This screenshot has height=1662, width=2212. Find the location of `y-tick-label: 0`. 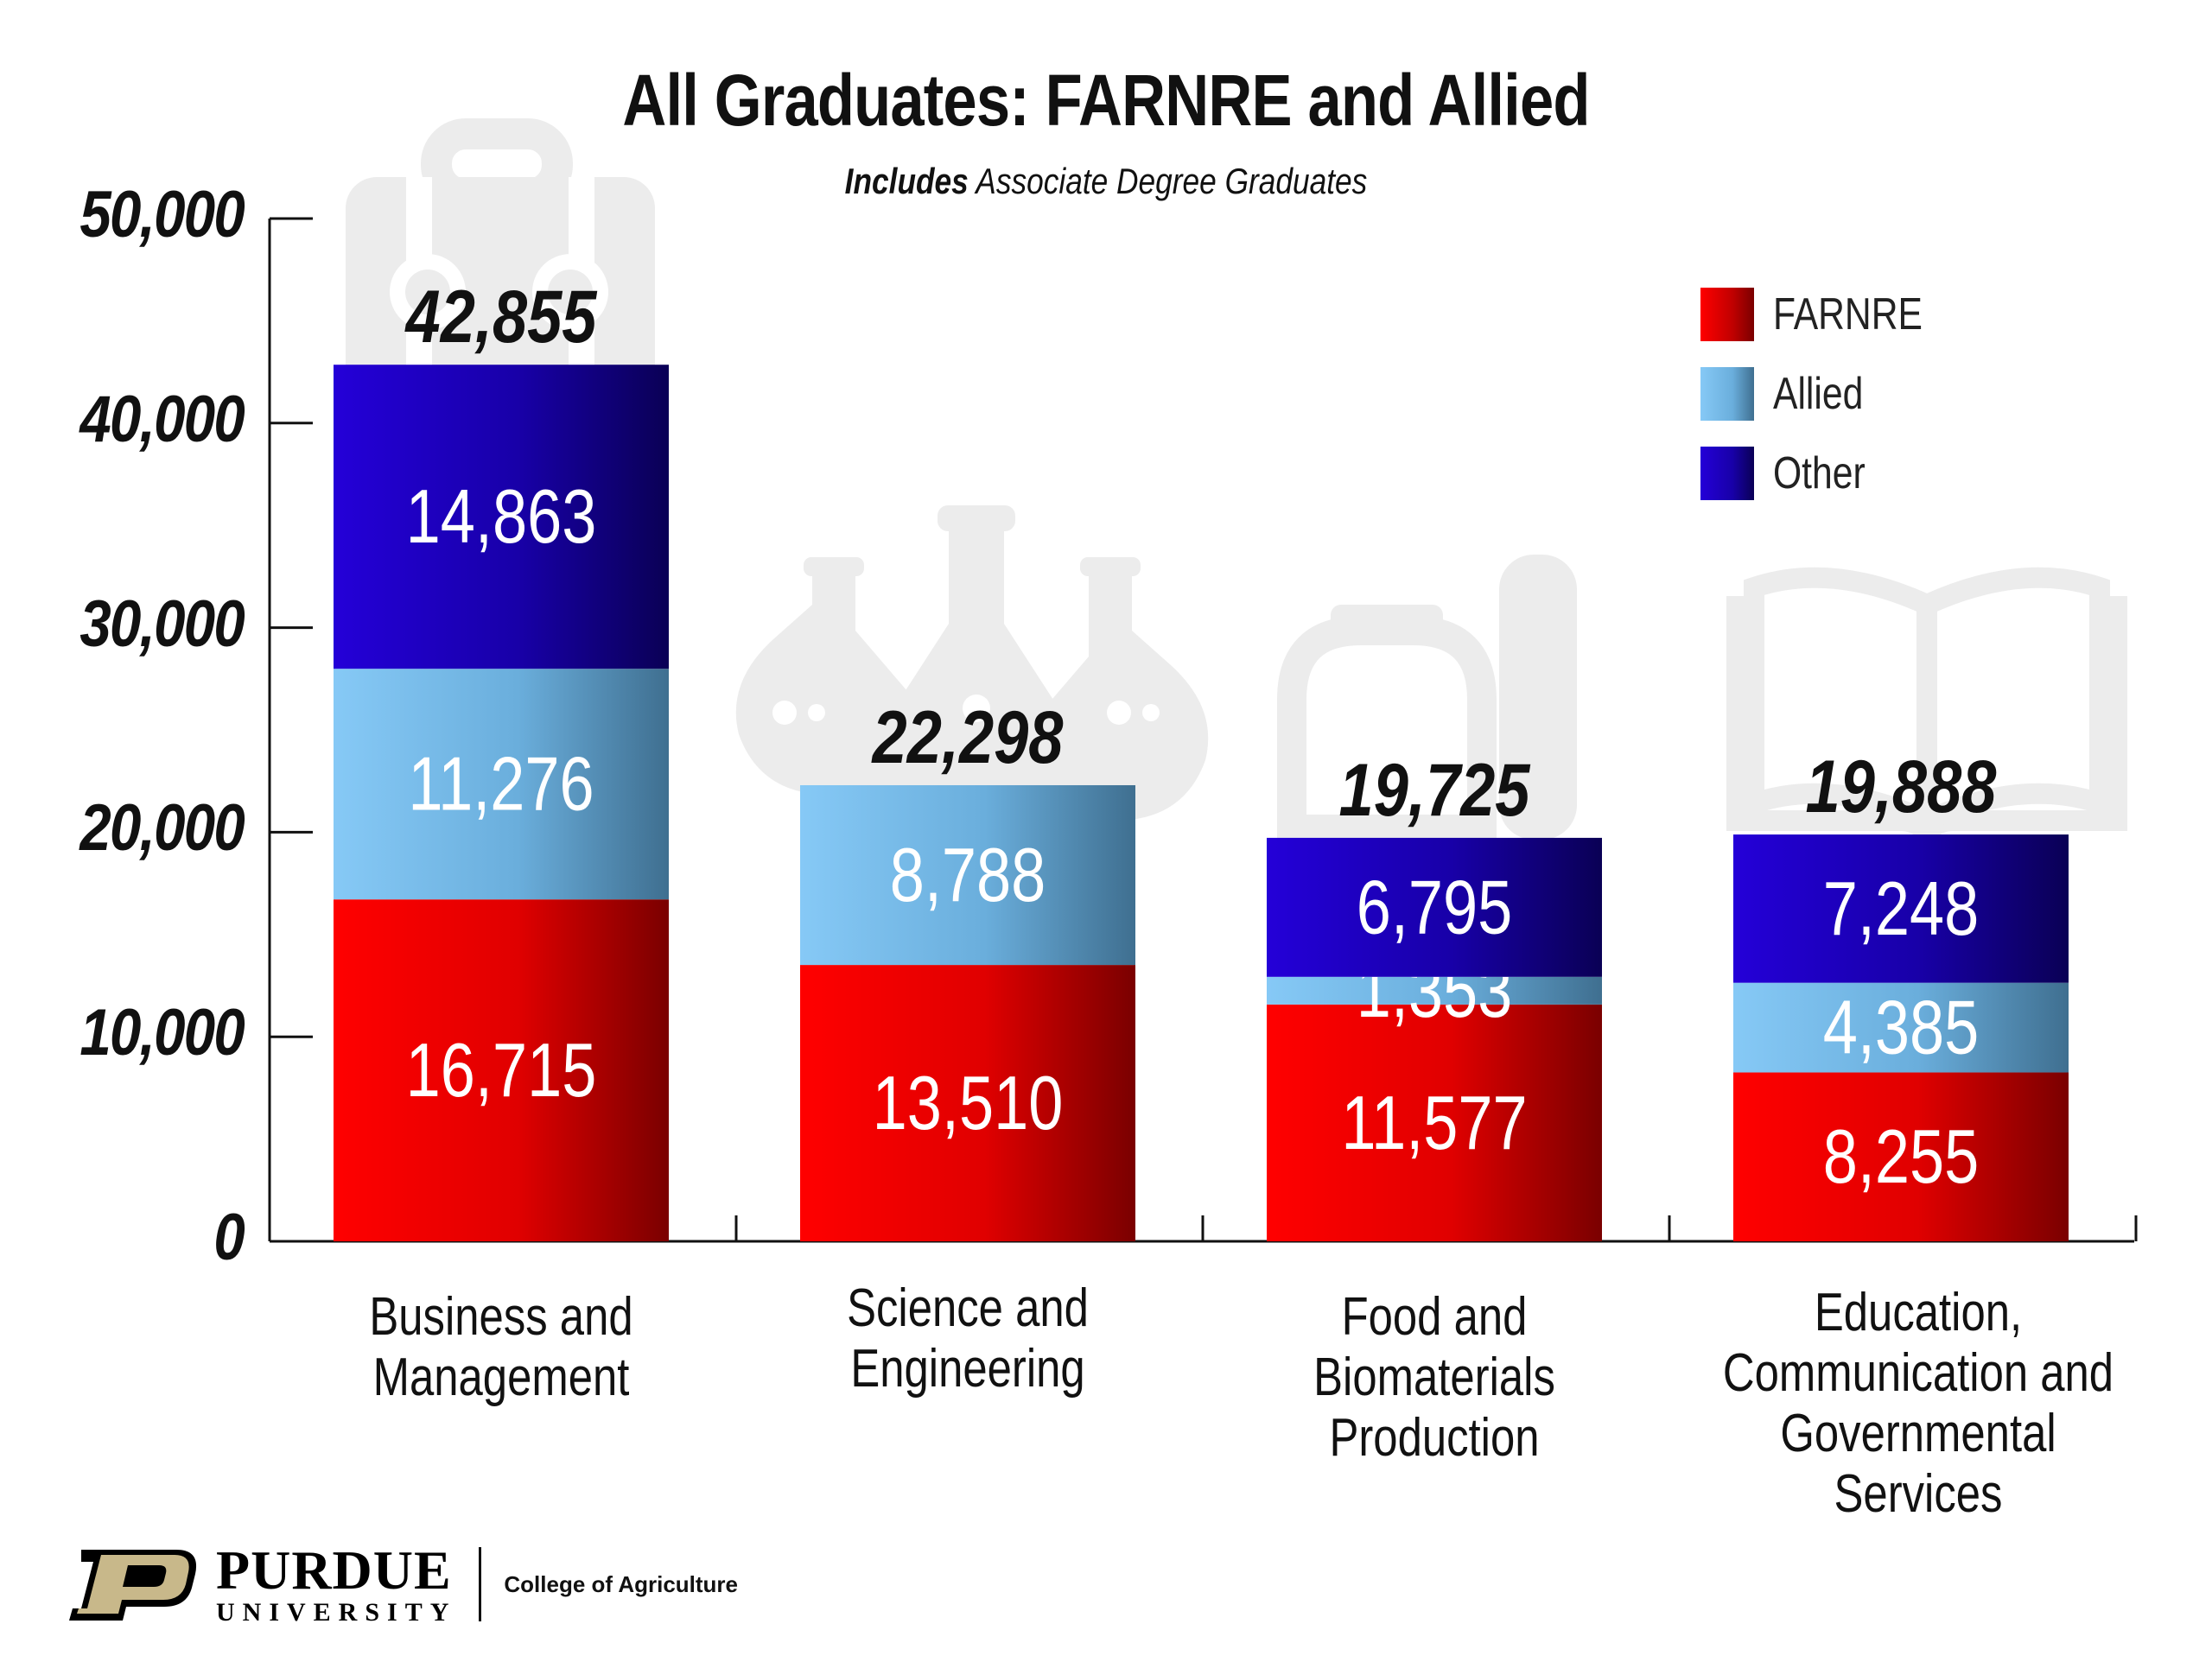

y-tick-label: 0 is located at coordinates (229, 1237).